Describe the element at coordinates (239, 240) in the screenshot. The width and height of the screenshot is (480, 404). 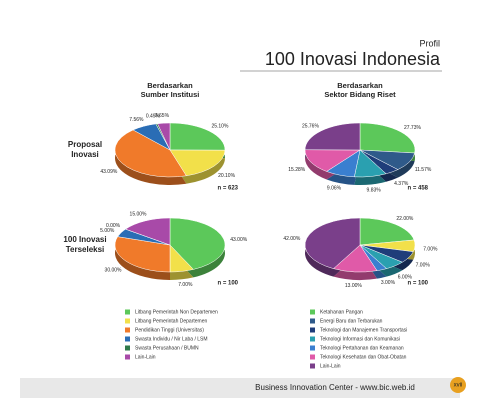
I see `value-label: 43.00%` at that location.